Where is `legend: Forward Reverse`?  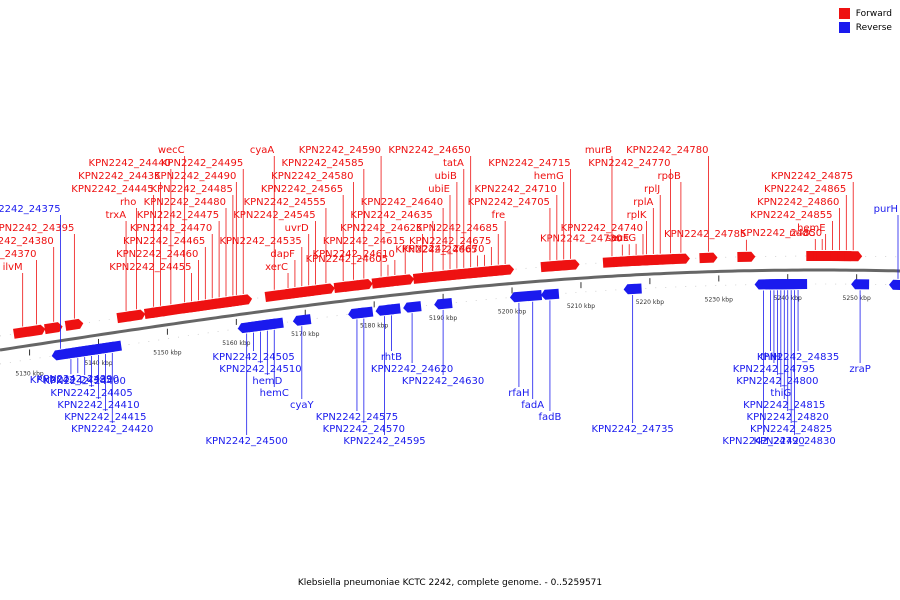
legend: Forward Reverse is located at coordinates (865, 22).